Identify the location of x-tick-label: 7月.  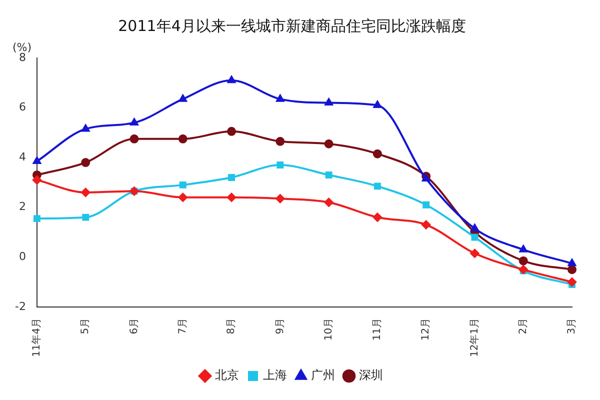
(182, 326).